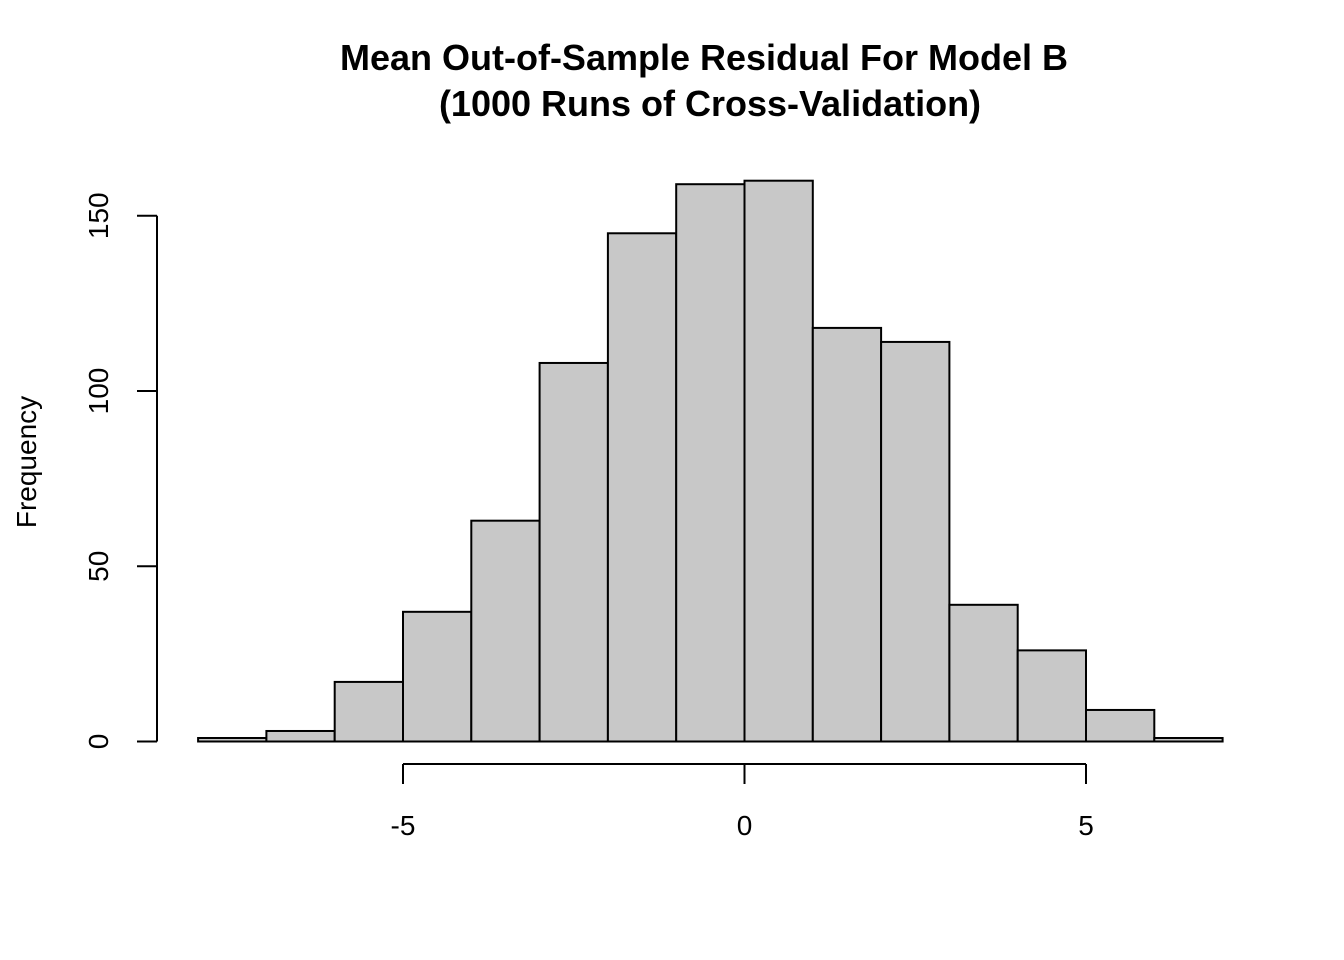  Describe the element at coordinates (98, 391) in the screenshot. I see `y-tick-label: 100` at that location.